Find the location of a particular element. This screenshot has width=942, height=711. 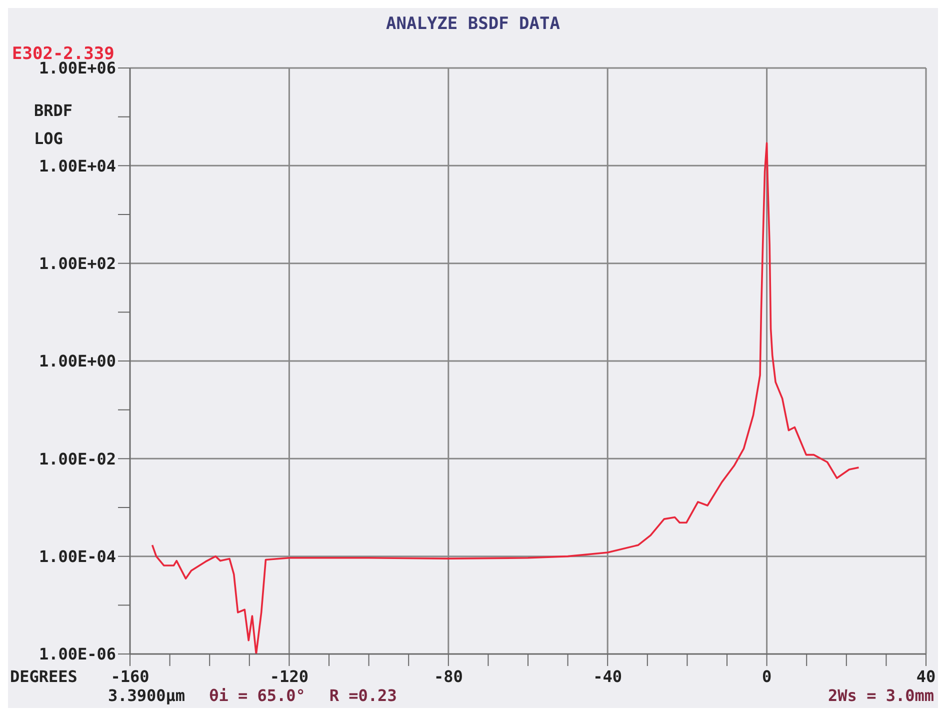

x-tick-label: -40 is located at coordinates (607, 676).